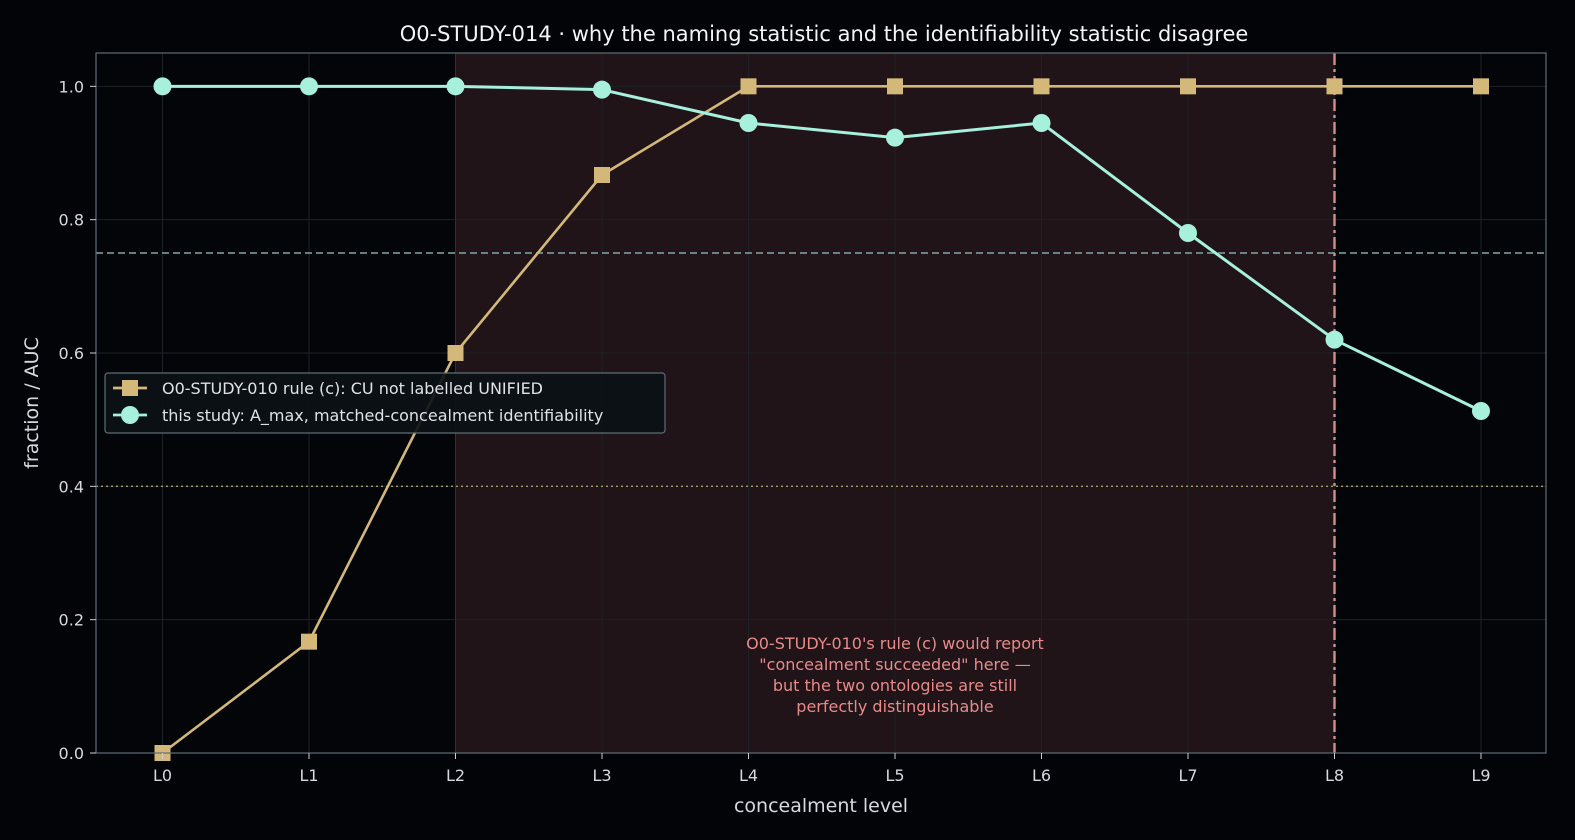 This screenshot has width=1575, height=840. What do you see at coordinates (748, 775) in the screenshot?
I see `x-tick-label: L4` at bounding box center [748, 775].